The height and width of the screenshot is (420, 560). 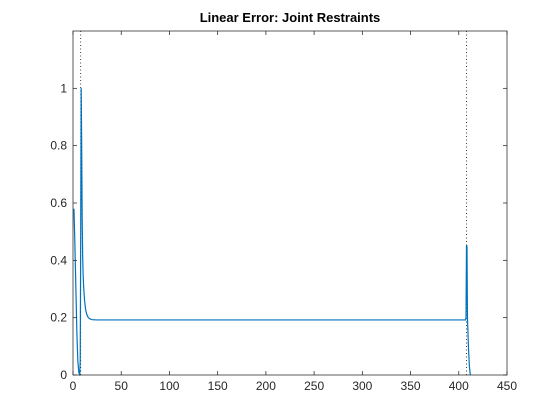 I want to click on y-tick-label: 0, so click(x=63, y=375).